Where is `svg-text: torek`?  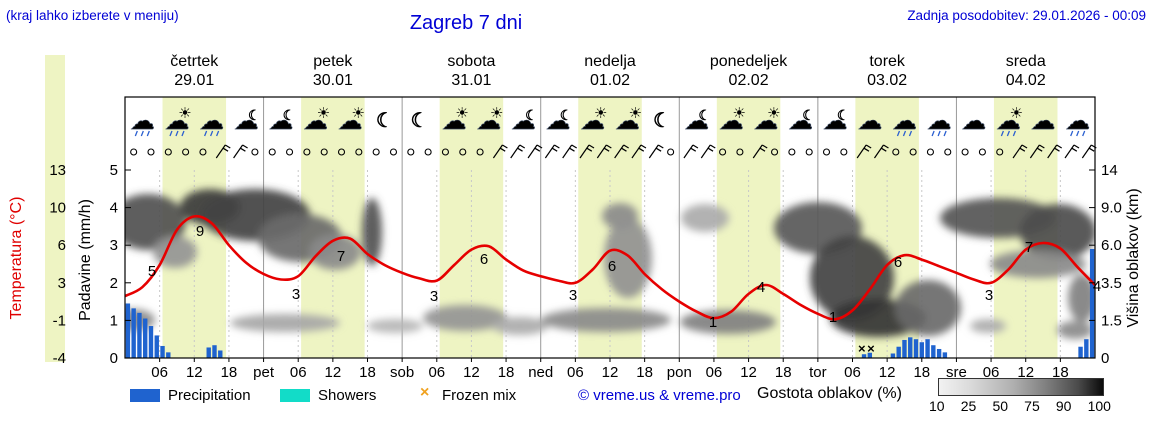 svg-text: torek is located at coordinates (887, 61).